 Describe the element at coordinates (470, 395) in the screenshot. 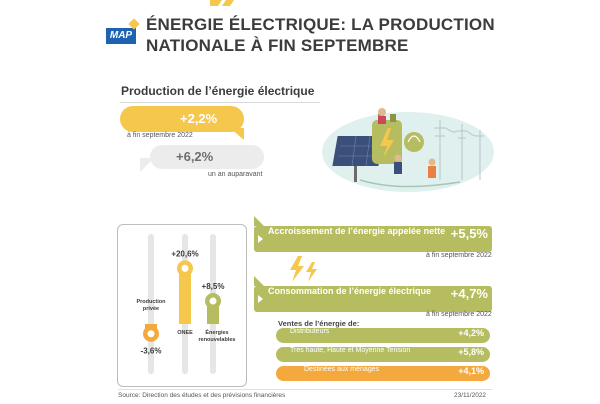

I see `publication-date: 23/11/2022` at that location.